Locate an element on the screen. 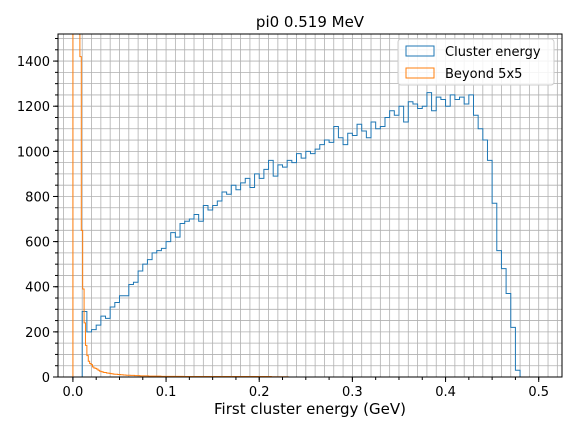  x-tick-label: 0.4 is located at coordinates (445, 392).